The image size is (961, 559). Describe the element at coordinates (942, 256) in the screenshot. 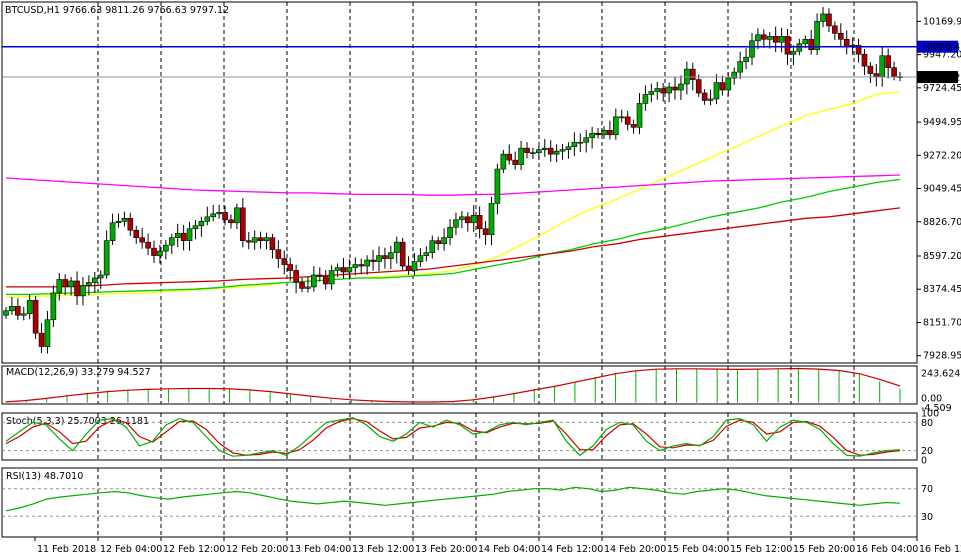

I see `price-label: 8597.20` at that location.